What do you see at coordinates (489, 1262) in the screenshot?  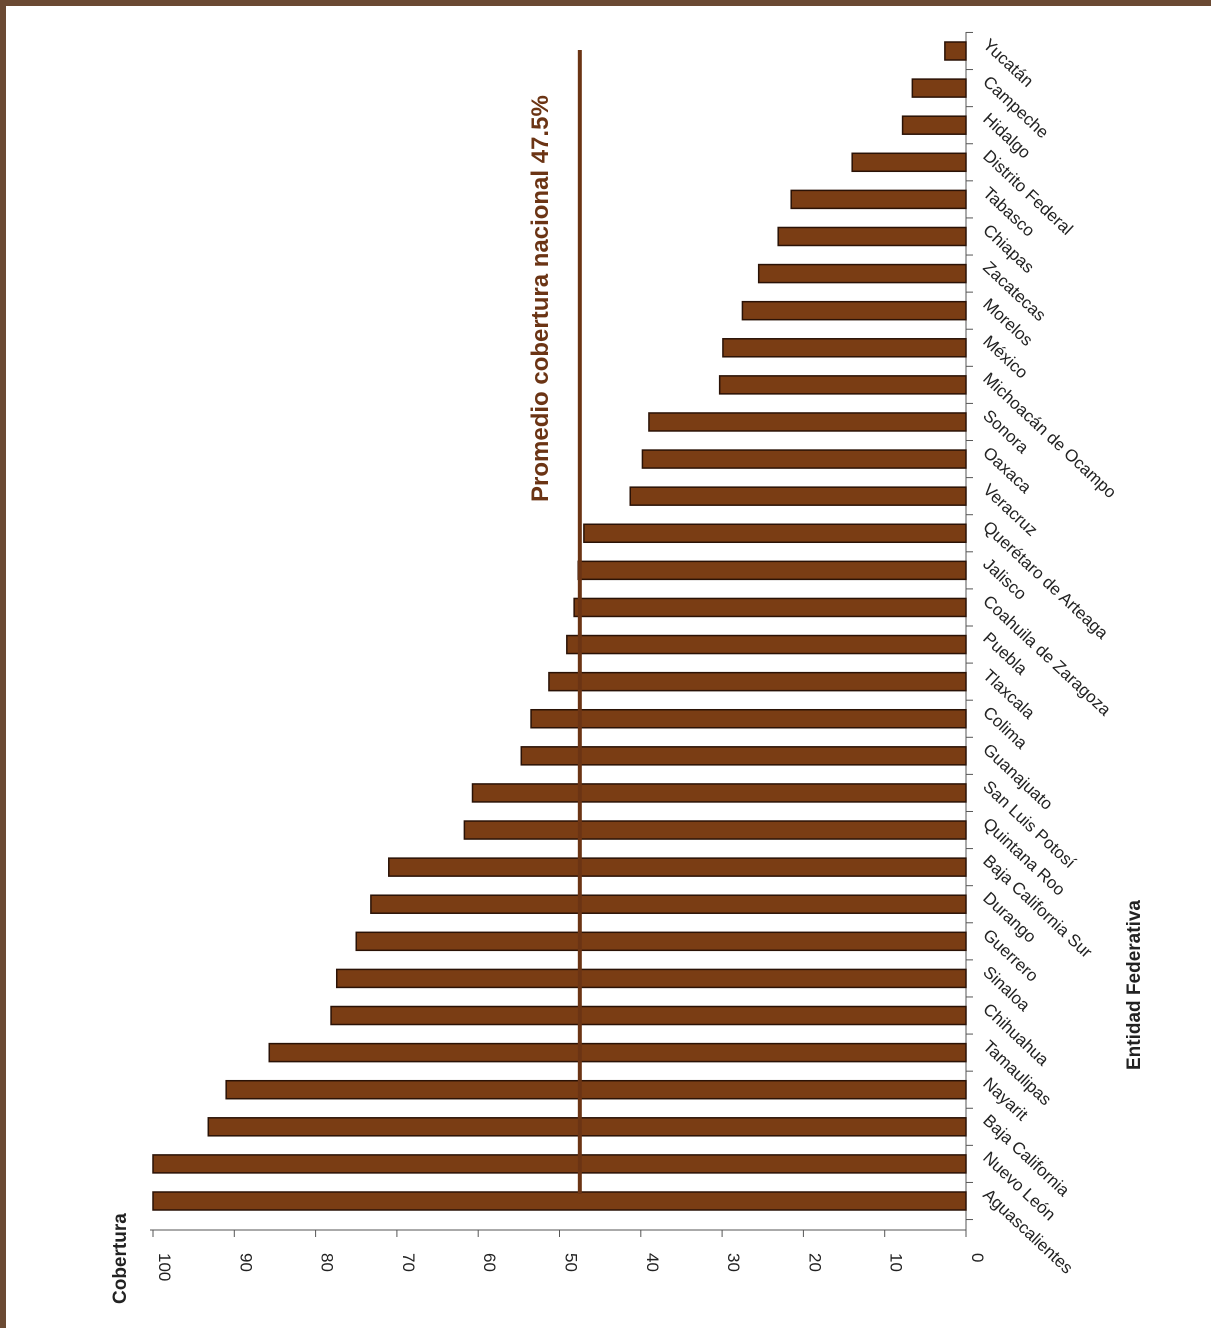 I see `value-tick-label: 60` at bounding box center [489, 1262].